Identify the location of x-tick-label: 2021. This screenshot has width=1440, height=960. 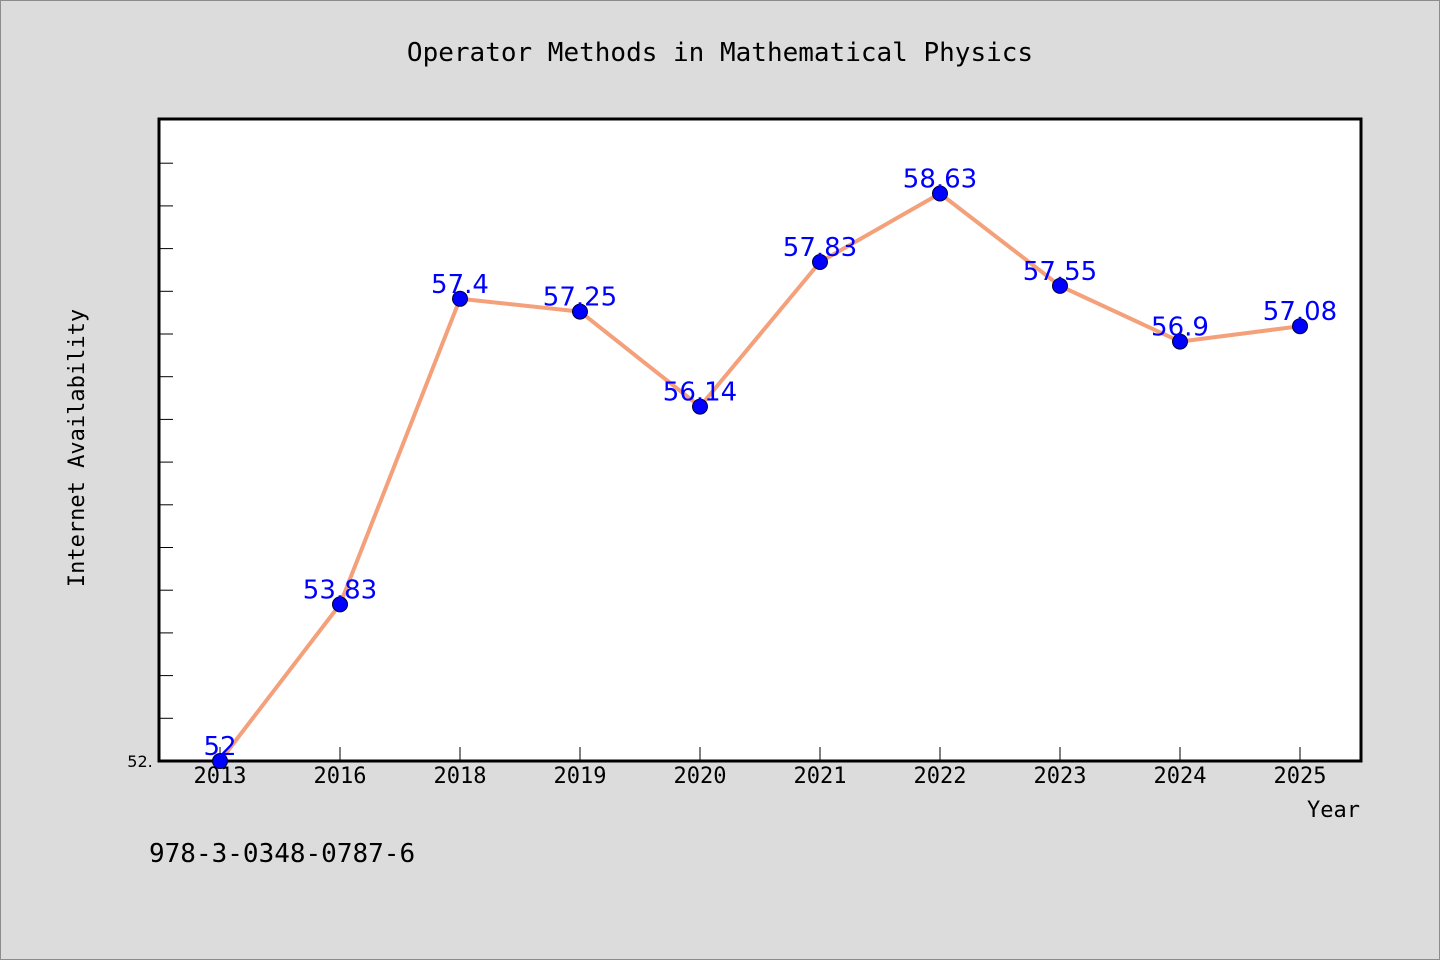
(820, 776).